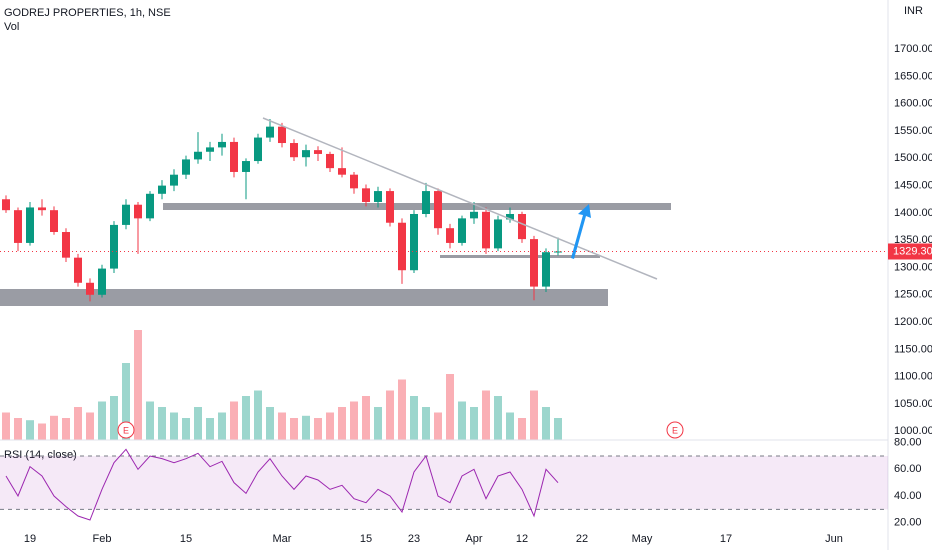 Image resolution: width=932 pixels, height=550 pixels. Describe the element at coordinates (913, 240) in the screenshot. I see `y-tick-label: 1350.00` at that location.